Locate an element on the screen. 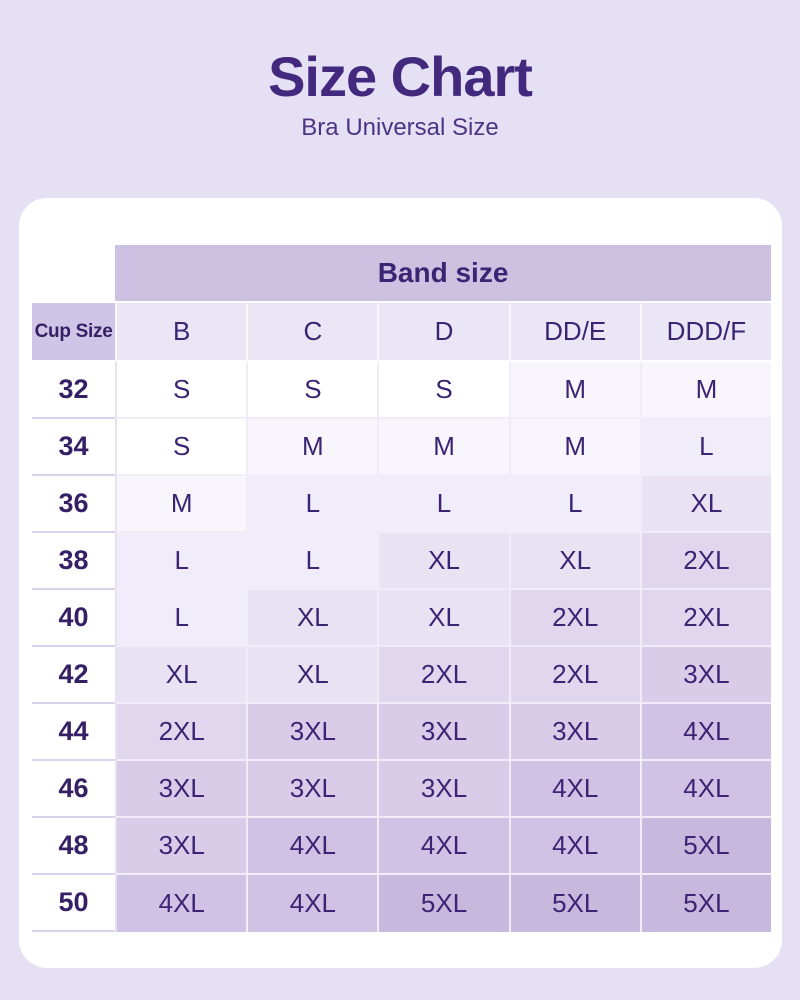 The width and height of the screenshot is (800, 1000). cup-size-value: 40 is located at coordinates (74, 618).